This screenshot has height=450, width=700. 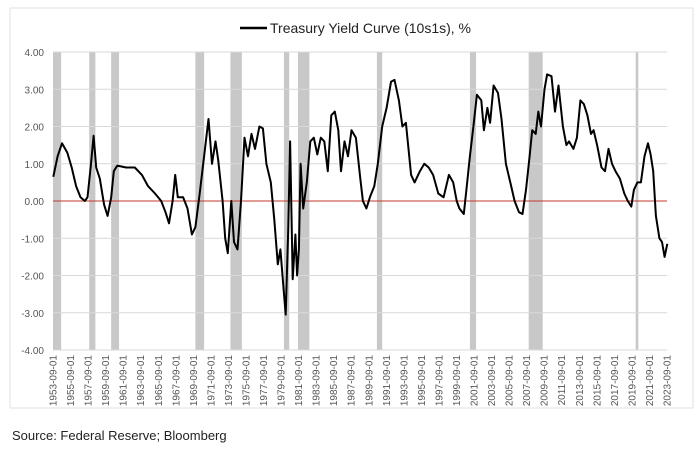 What do you see at coordinates (439, 381) in the screenshot?
I see `x-tick-label: 1997-09-01` at bounding box center [439, 381].